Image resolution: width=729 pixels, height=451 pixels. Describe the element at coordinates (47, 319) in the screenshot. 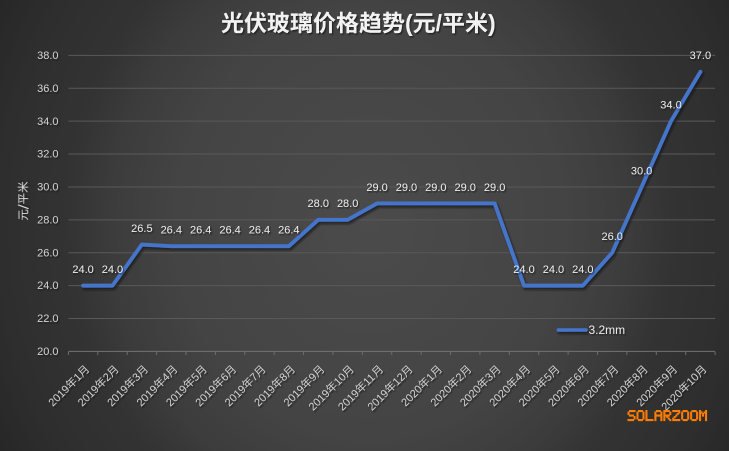

I see `svg-text: 22.0` at that location.